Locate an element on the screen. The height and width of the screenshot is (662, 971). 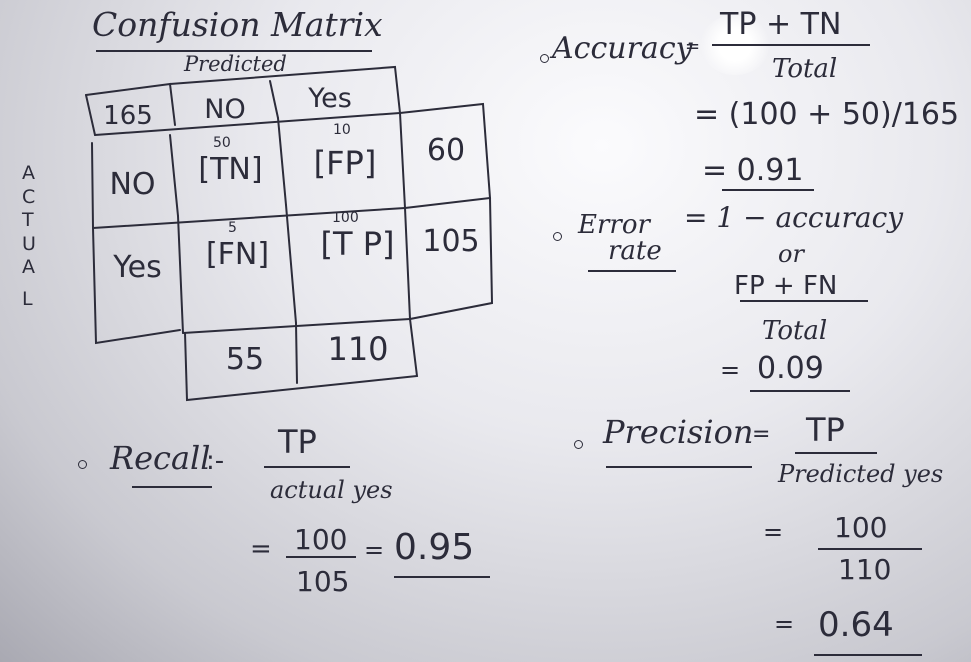
precision-result-underline is located at coordinates (868, 655).